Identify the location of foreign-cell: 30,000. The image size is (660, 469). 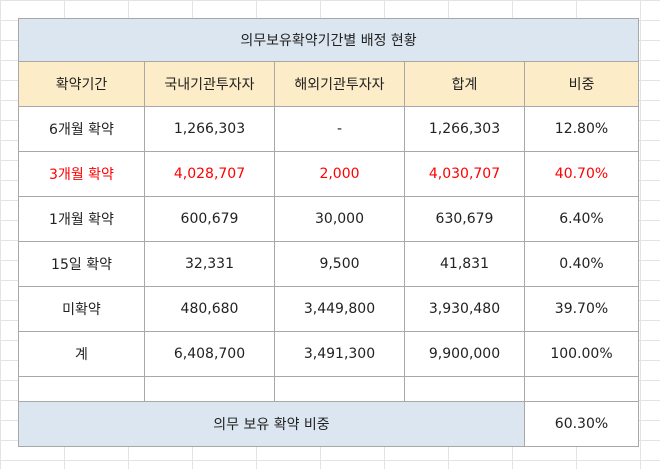
(339, 219).